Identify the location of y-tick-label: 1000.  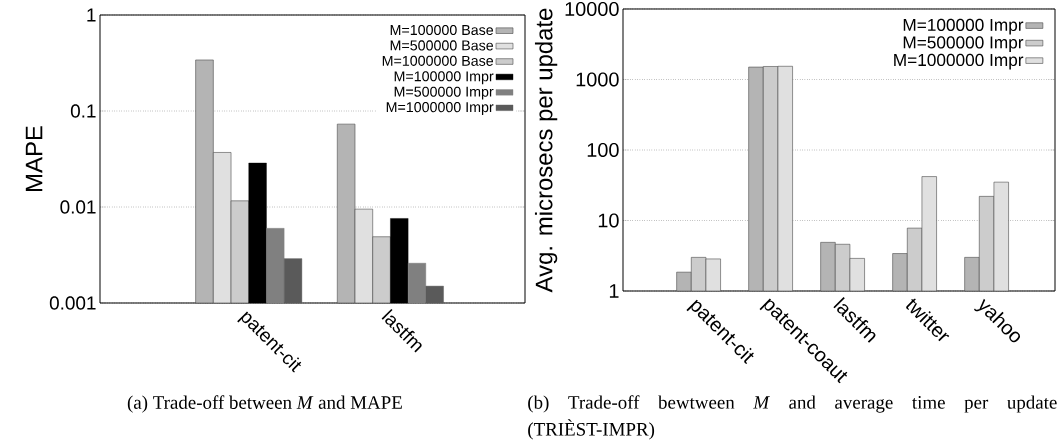
(597, 79).